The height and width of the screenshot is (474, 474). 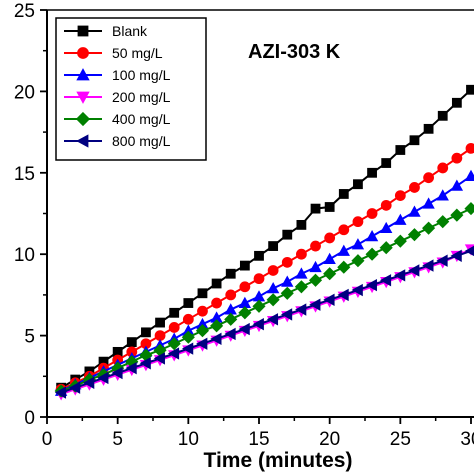 I want to click on legend-item: 800 mg/L, so click(x=117, y=141).